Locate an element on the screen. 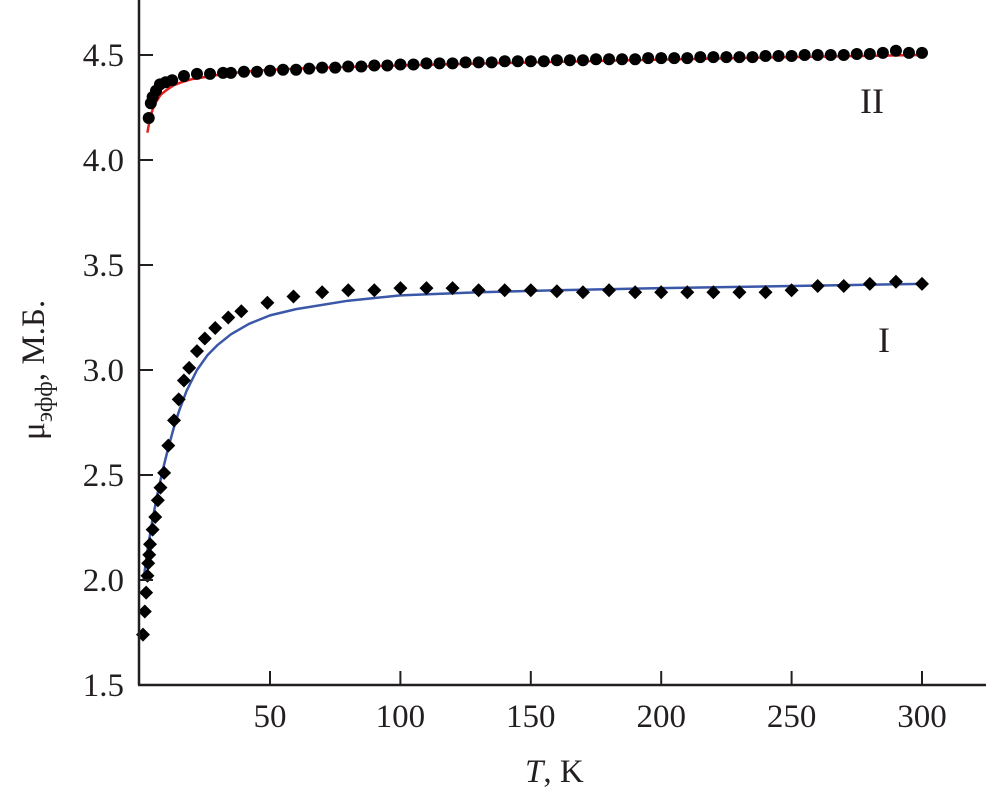 The width and height of the screenshot is (988, 796). x-tick-label: 100 is located at coordinates (401, 717).